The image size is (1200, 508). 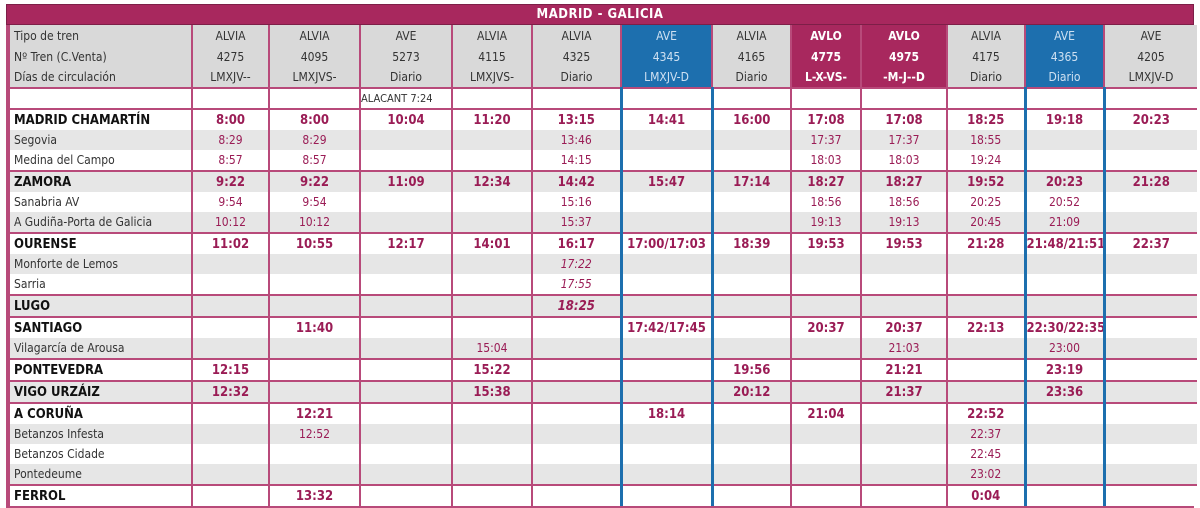 What do you see at coordinates (751, 391) in the screenshot?
I see `time-cell: 20:12` at bounding box center [751, 391].